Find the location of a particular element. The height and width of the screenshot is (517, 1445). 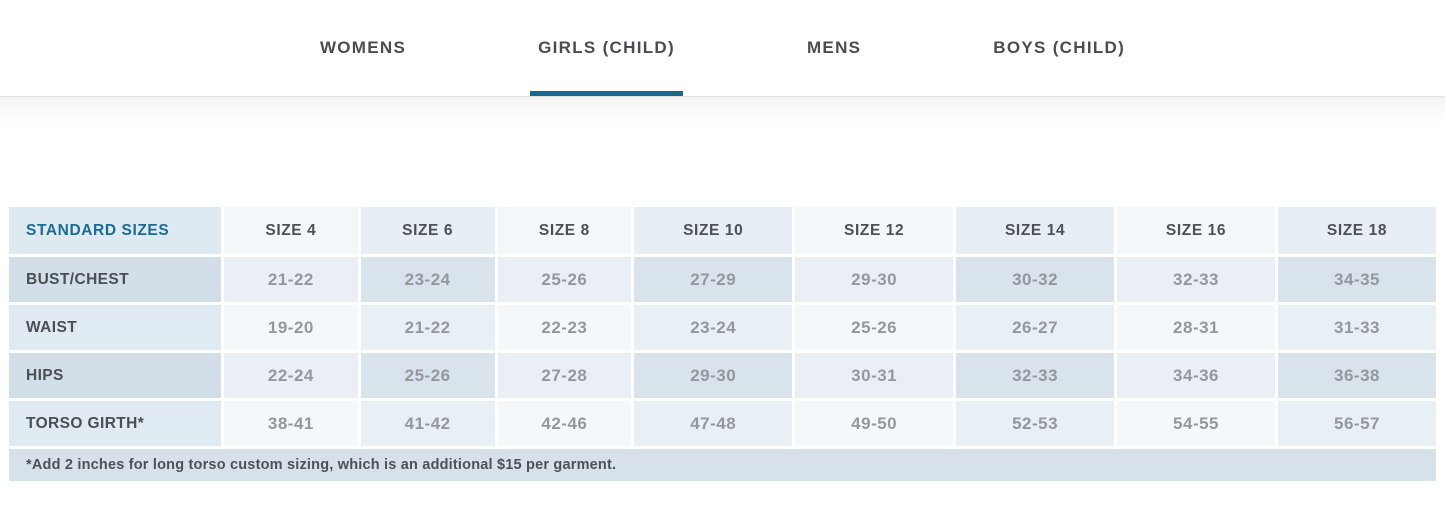

cell-torso-size-10: 47-48 is located at coordinates (713, 423).